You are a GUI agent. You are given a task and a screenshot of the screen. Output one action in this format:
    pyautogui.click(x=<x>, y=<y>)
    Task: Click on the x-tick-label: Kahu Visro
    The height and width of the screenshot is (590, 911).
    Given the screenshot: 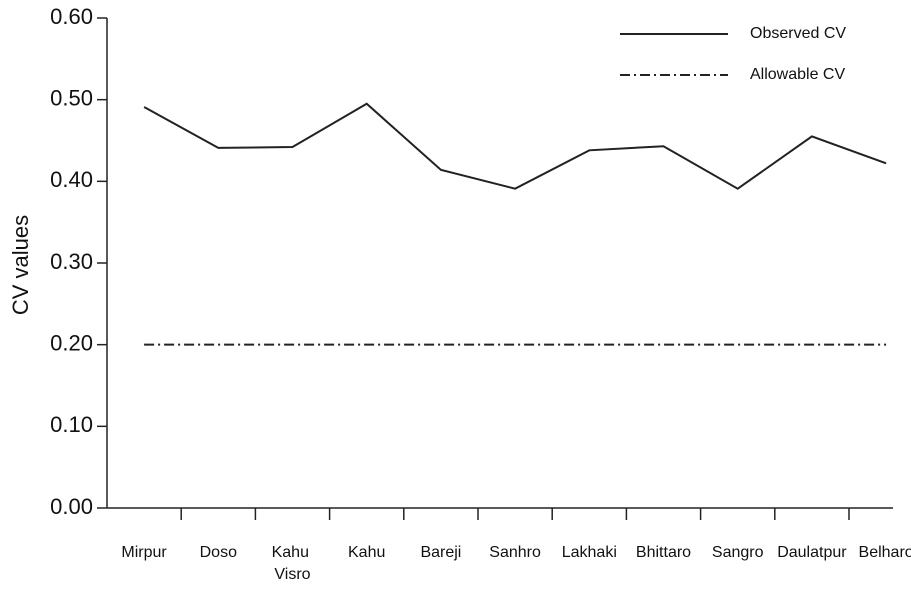 What is the action you would take?
    pyautogui.click(x=293, y=563)
    